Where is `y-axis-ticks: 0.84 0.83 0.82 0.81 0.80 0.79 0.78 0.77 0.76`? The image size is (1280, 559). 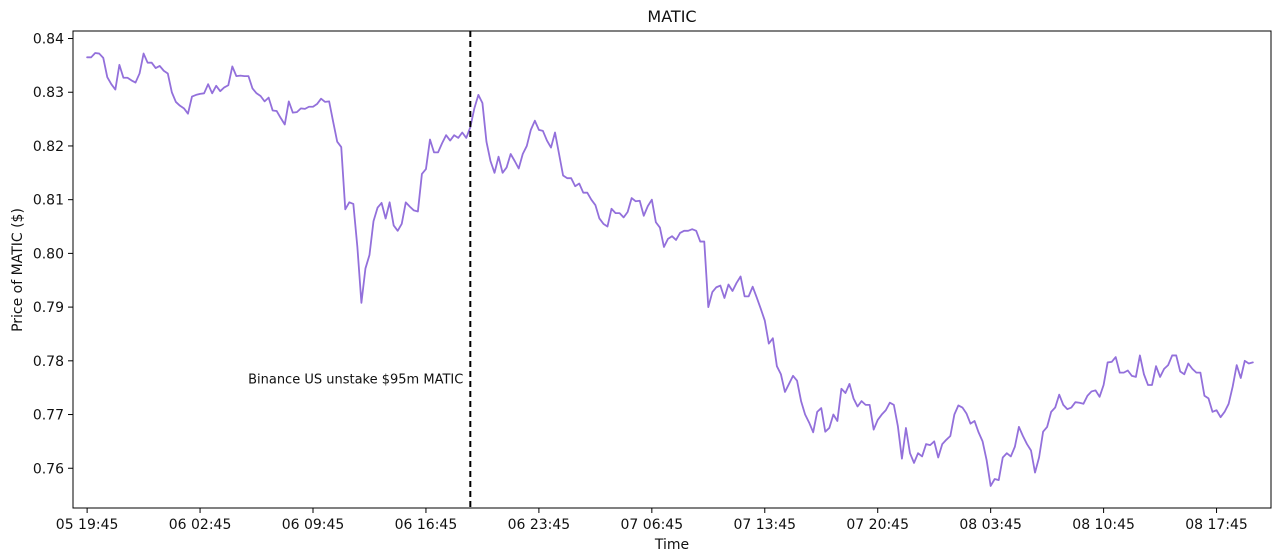 y-axis-ticks: 0.84 0.83 0.82 0.81 0.80 0.79 0.78 0.77 0.76 is located at coordinates (53, 254).